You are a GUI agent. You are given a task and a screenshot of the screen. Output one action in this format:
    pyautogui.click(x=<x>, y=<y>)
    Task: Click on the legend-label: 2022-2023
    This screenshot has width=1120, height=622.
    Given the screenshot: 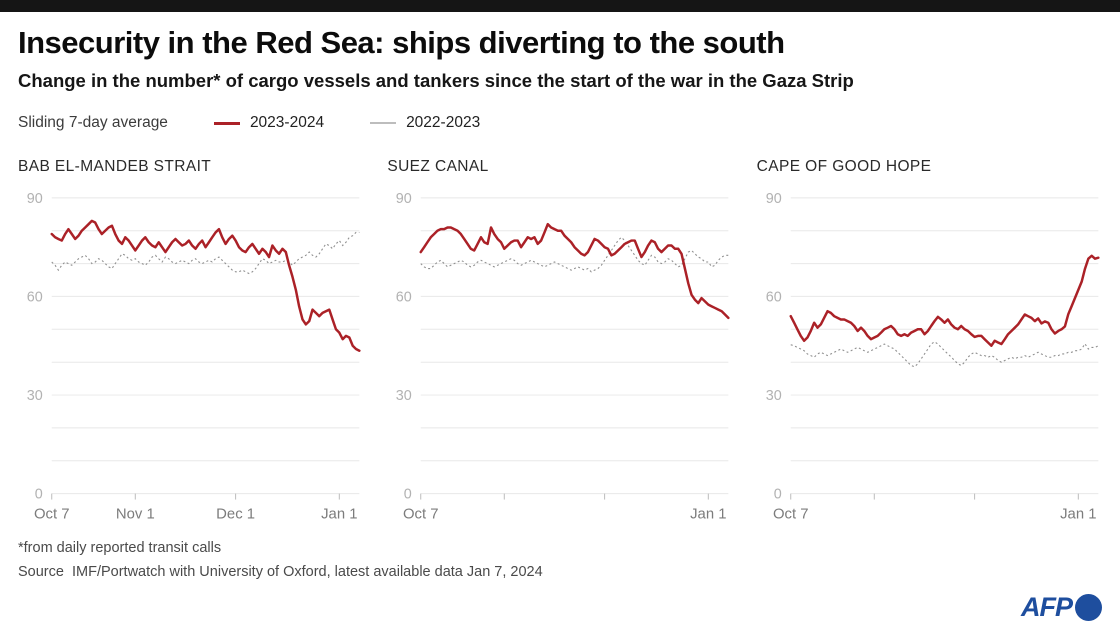 What is the action you would take?
    pyautogui.click(x=443, y=122)
    